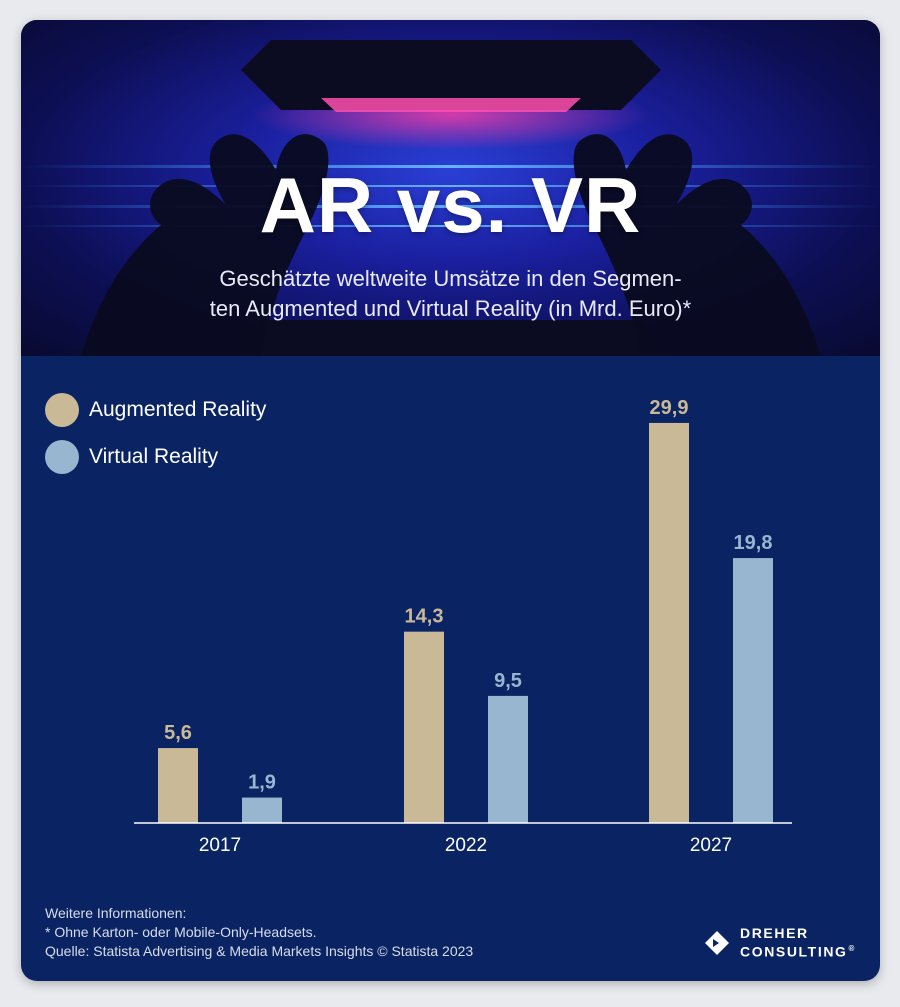 The height and width of the screenshot is (1007, 900). What do you see at coordinates (178, 409) in the screenshot?
I see `legend-label-augmented: Augmented Reality` at bounding box center [178, 409].